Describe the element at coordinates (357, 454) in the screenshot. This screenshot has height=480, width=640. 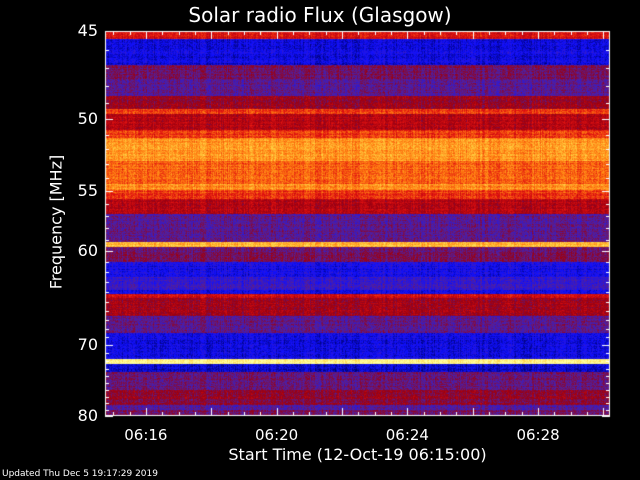
I see `x-axis-label: Start Time (12-Oct-19 06:15:00)` at that location.